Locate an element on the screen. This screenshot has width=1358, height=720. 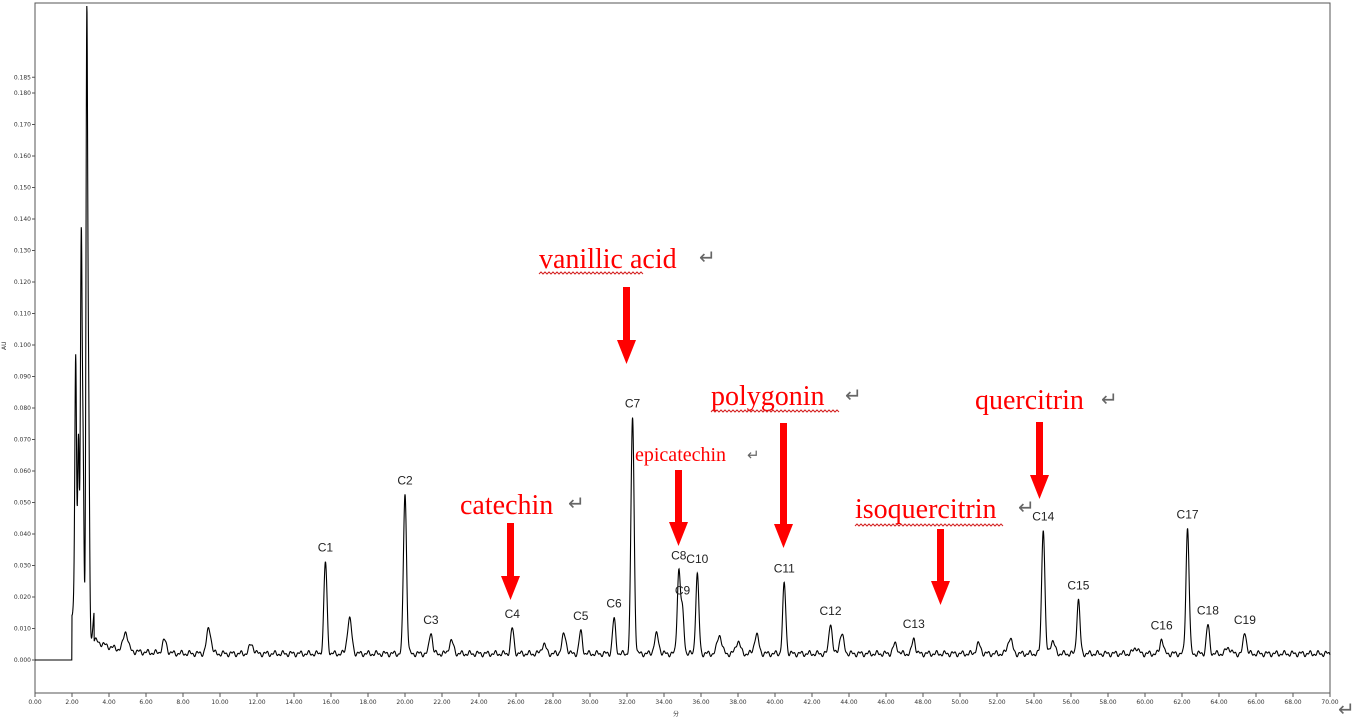
x-tick-label: 24.00 is located at coordinates (478, 702).